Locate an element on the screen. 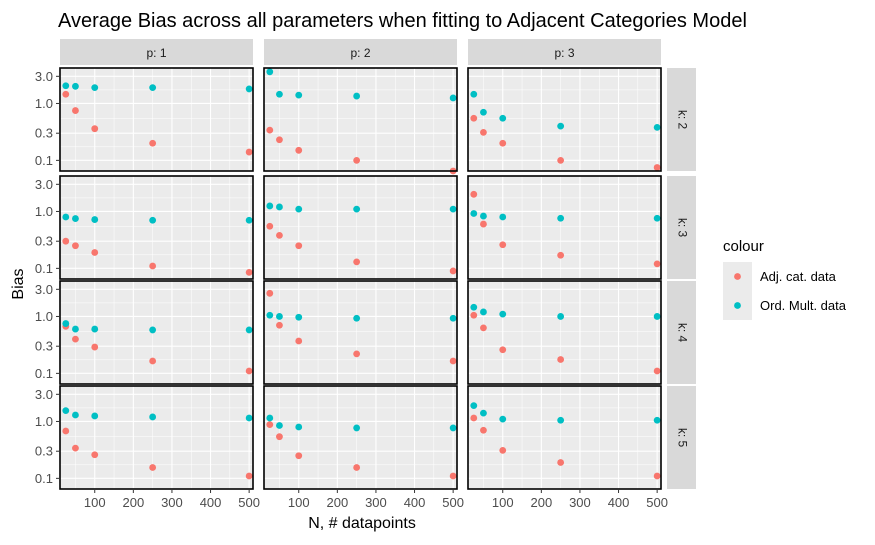 The height and width of the screenshot is (545, 875). column-strip-background is located at coordinates (360, 52).